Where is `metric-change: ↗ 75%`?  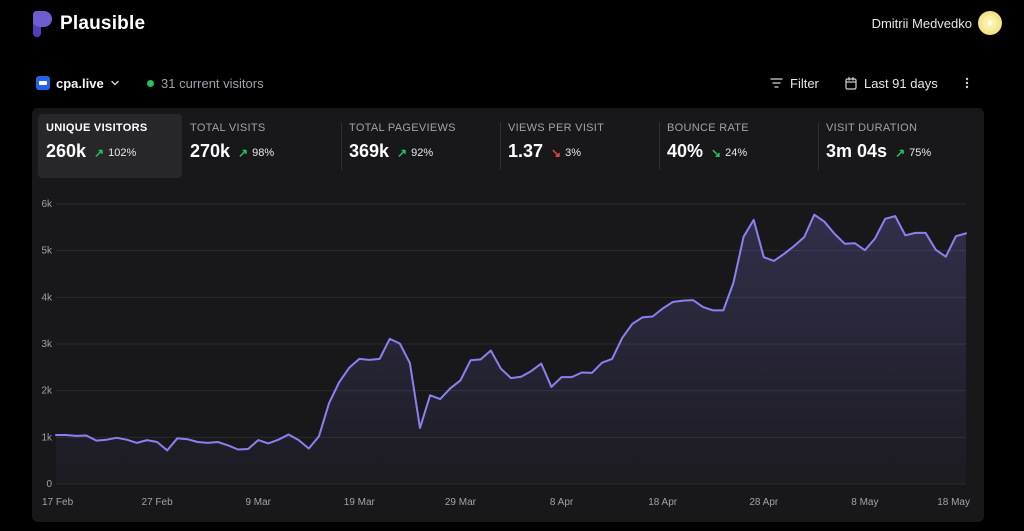 metric-change: ↗ 75% is located at coordinates (913, 153).